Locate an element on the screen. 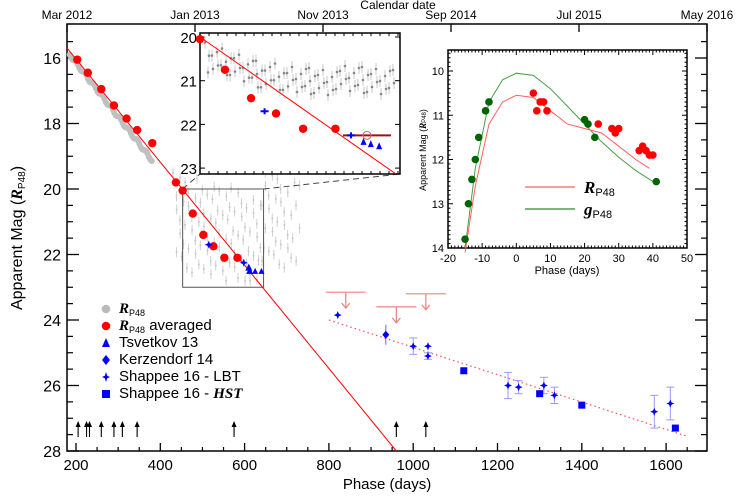 The image size is (747, 498). x-tick-label: 1000 is located at coordinates (413, 465).